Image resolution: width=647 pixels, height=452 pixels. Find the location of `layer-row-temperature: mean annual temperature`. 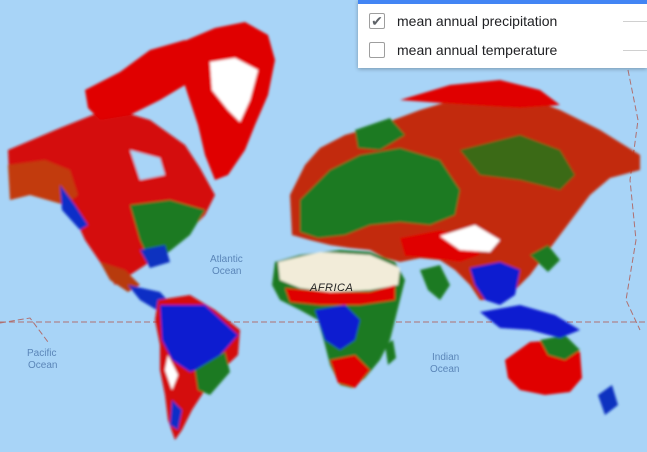

layer-row-temperature: mean annual temperature is located at coordinates (502, 50).